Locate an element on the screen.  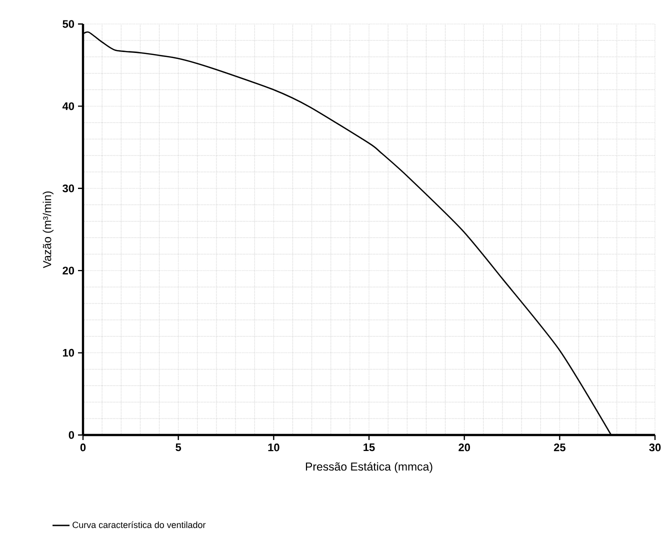
legend-label: Curva característica do ventilador is located at coordinates (139, 524).